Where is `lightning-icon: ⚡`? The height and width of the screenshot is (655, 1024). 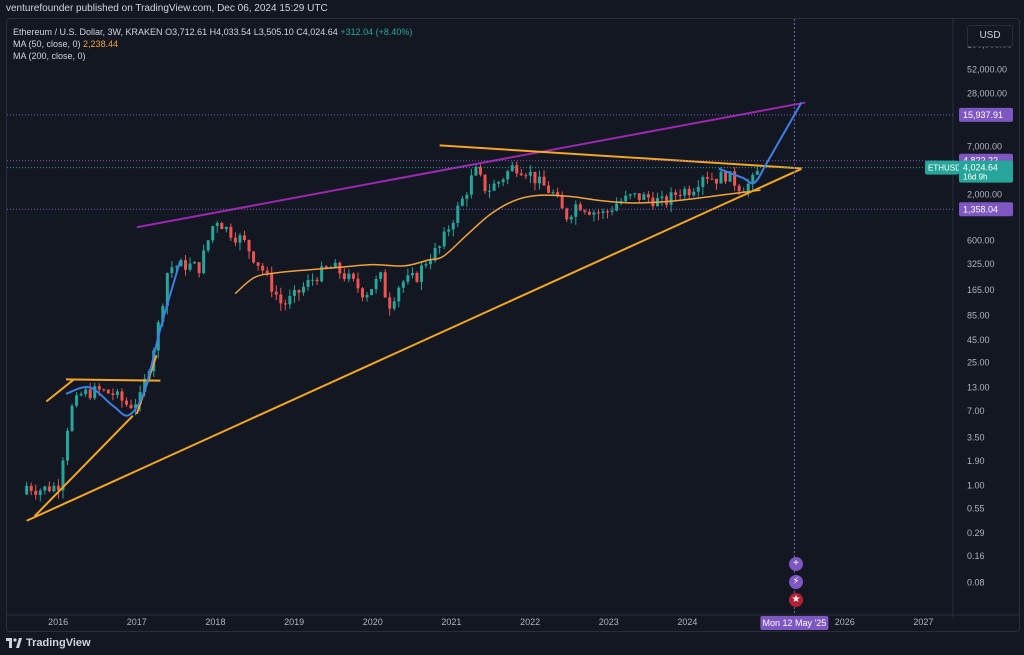 lightning-icon: ⚡ is located at coordinates (796, 582).